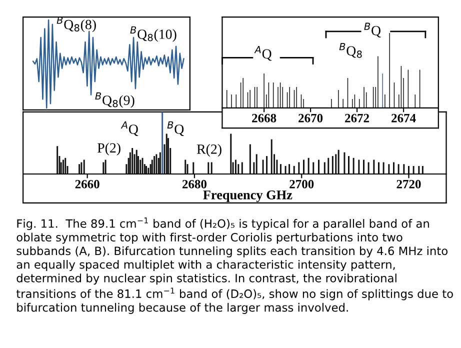  Describe the element at coordinates (350, 50) in the screenshot. I see `annotation: $^{B}$Q$_{8}$` at that location.